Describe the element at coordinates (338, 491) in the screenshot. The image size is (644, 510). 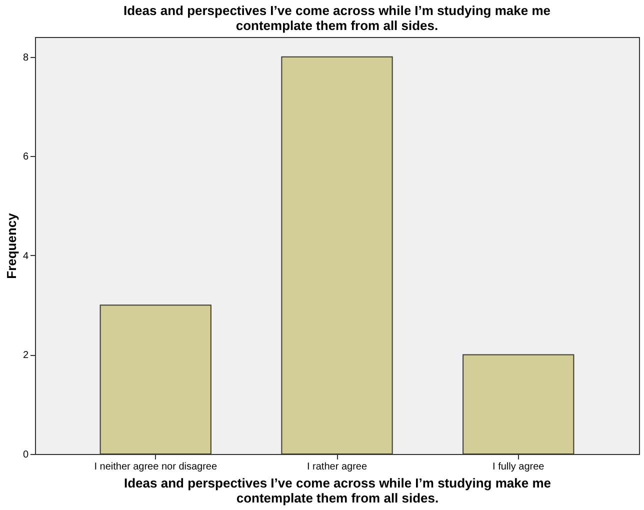
I see `x-axis-title: Ideas and perspectives I’ve come across while I’m studying make me contemplate them from all sides.` at that location.